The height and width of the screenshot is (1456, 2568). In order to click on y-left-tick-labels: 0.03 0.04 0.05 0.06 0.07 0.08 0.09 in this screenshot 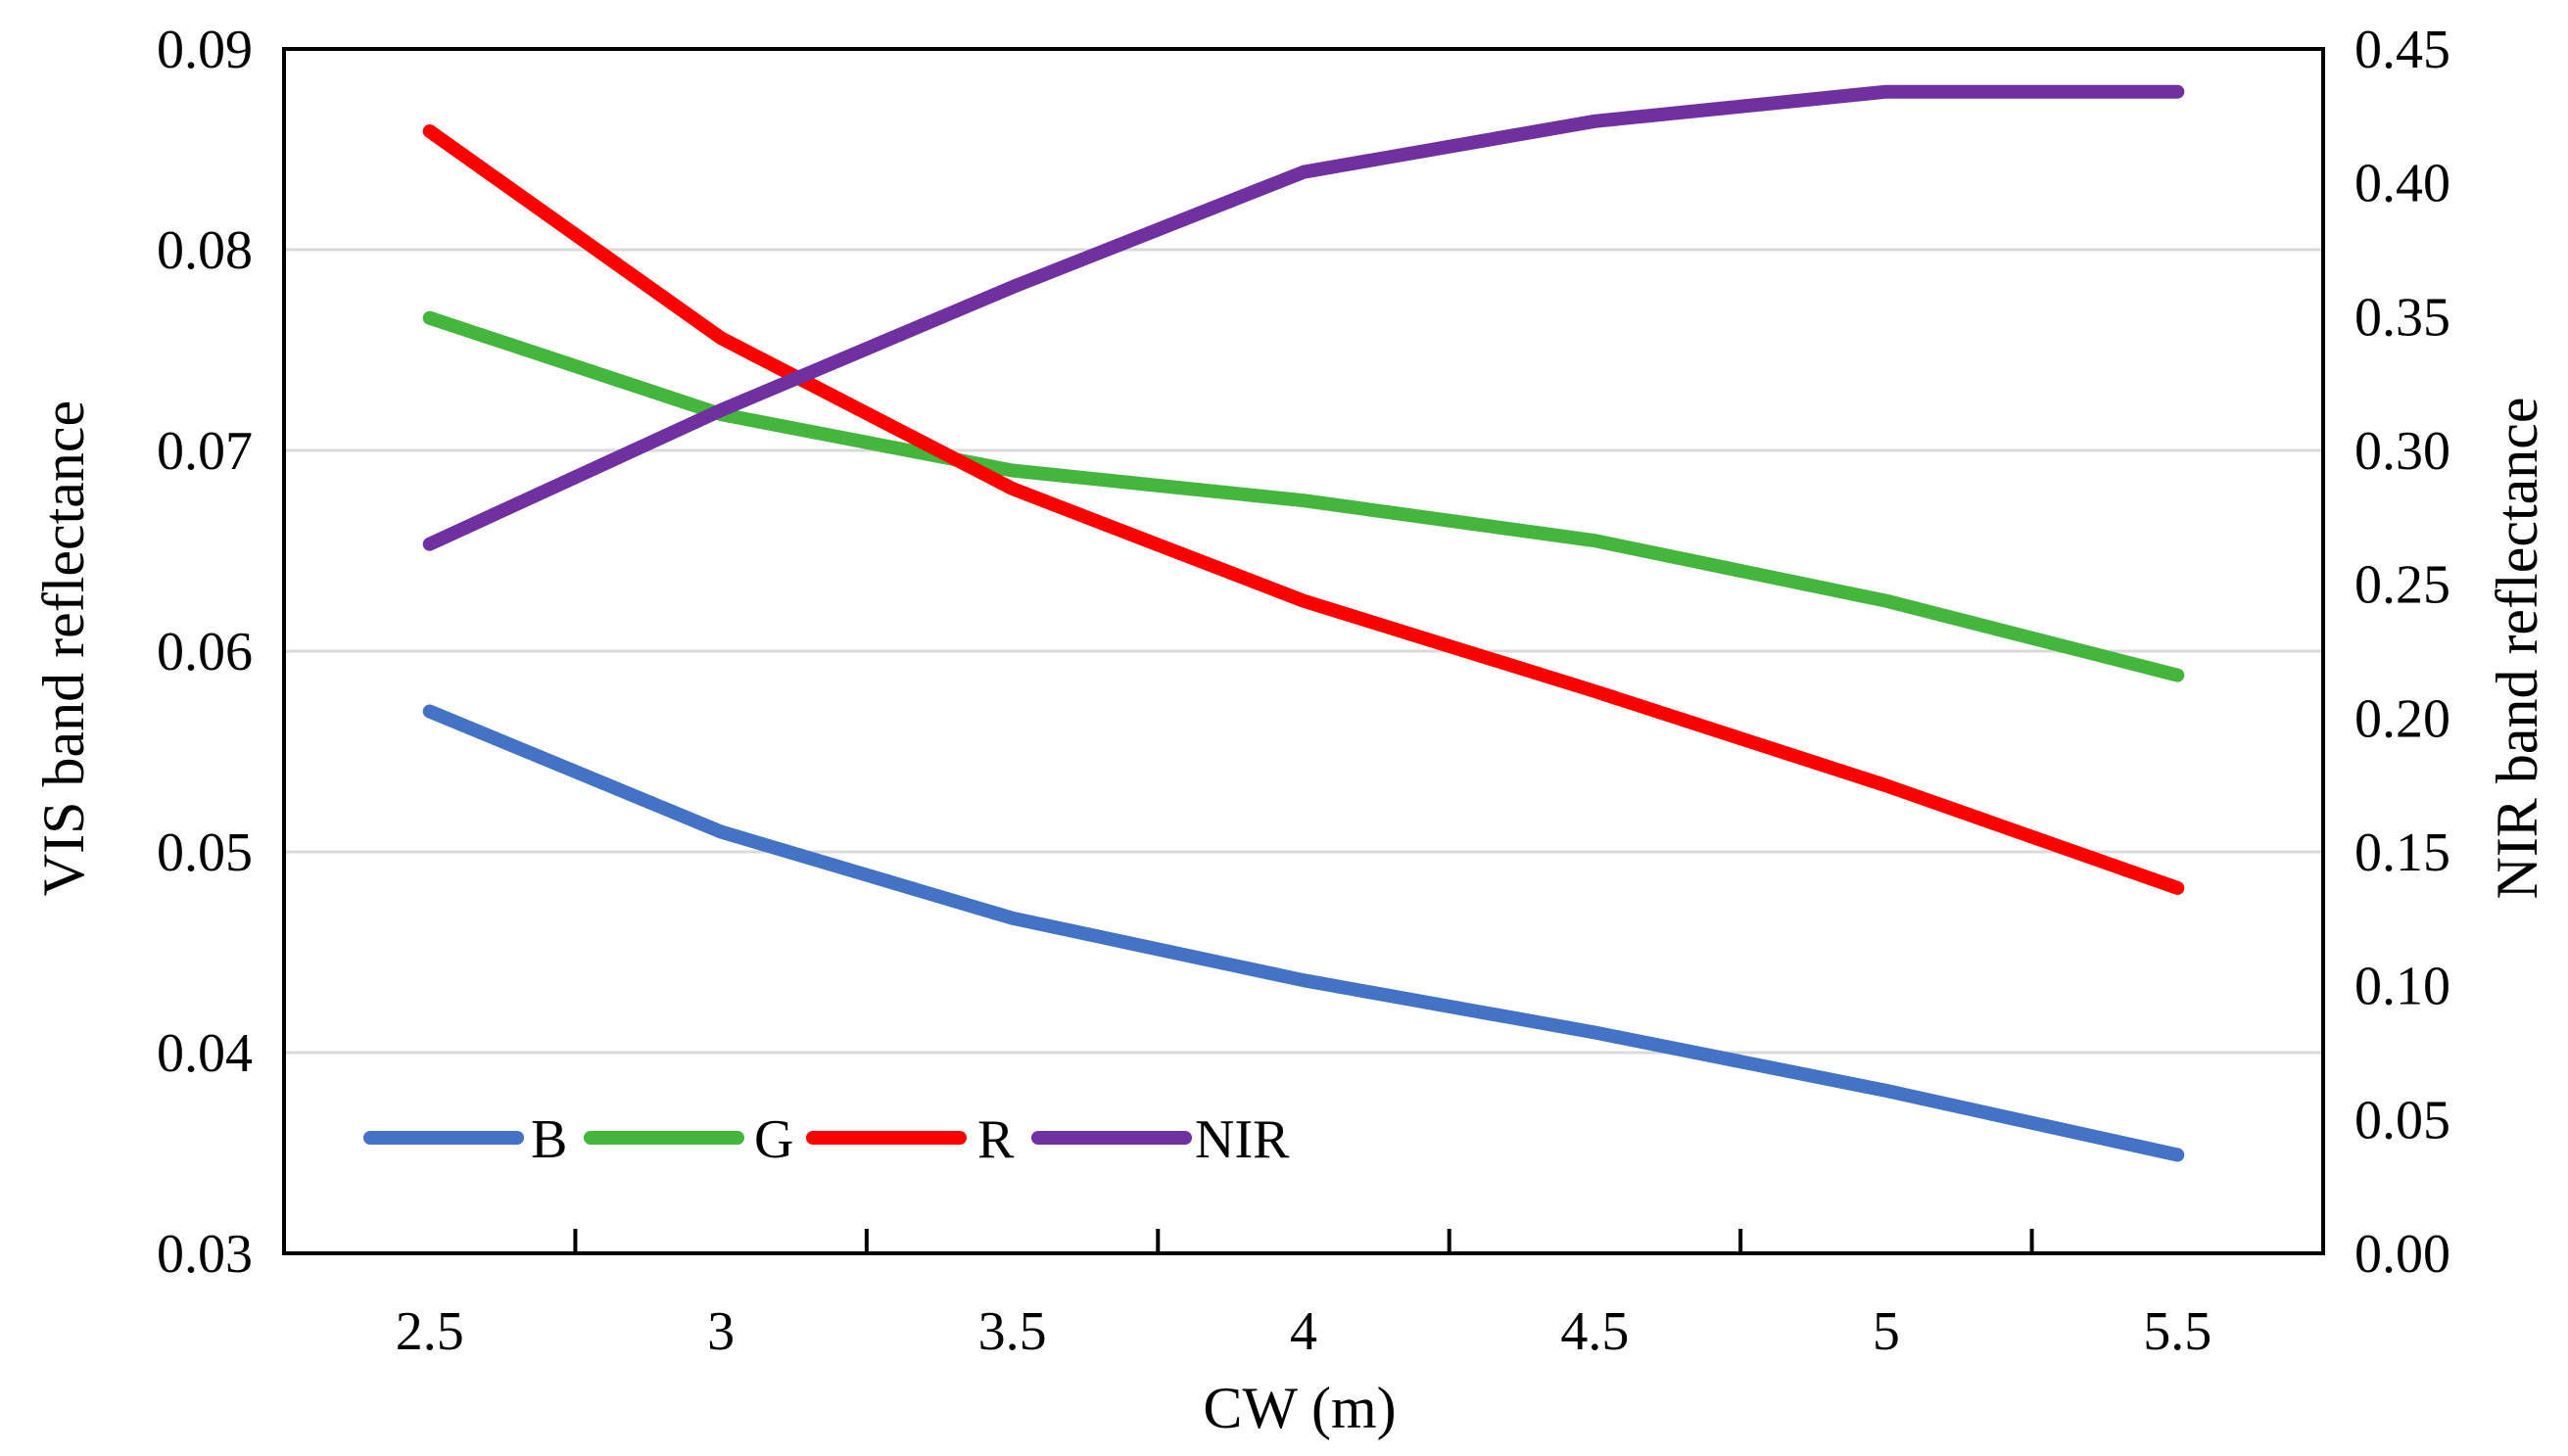, I will do `click(205, 652)`.